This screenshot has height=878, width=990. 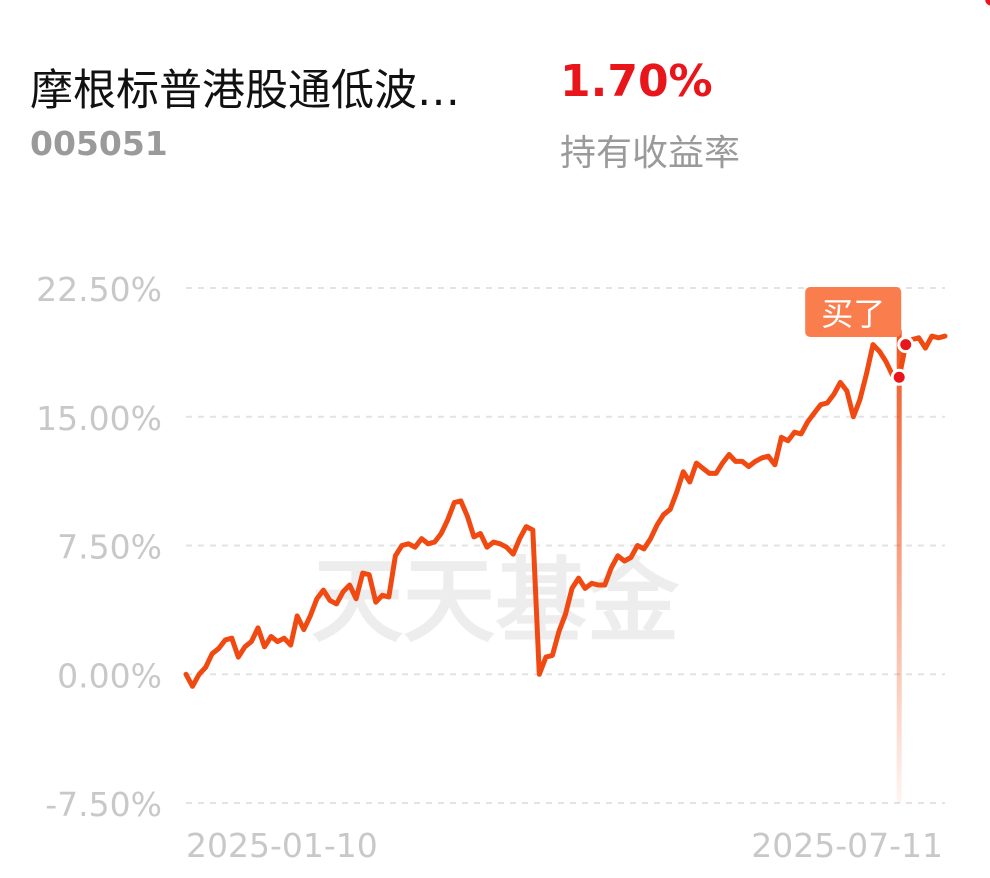 What do you see at coordinates (99, 143) in the screenshot?
I see `fund-code: 005051` at bounding box center [99, 143].